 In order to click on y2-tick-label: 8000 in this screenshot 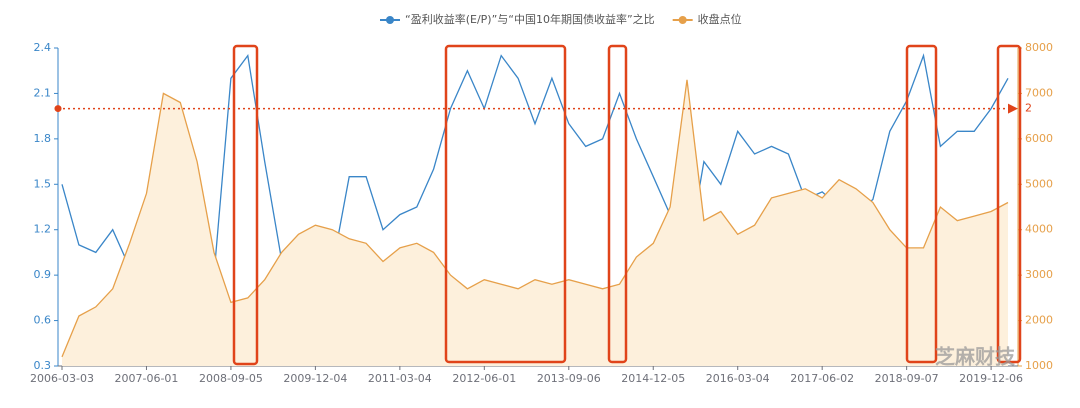, I will do `click(1039, 47)`.